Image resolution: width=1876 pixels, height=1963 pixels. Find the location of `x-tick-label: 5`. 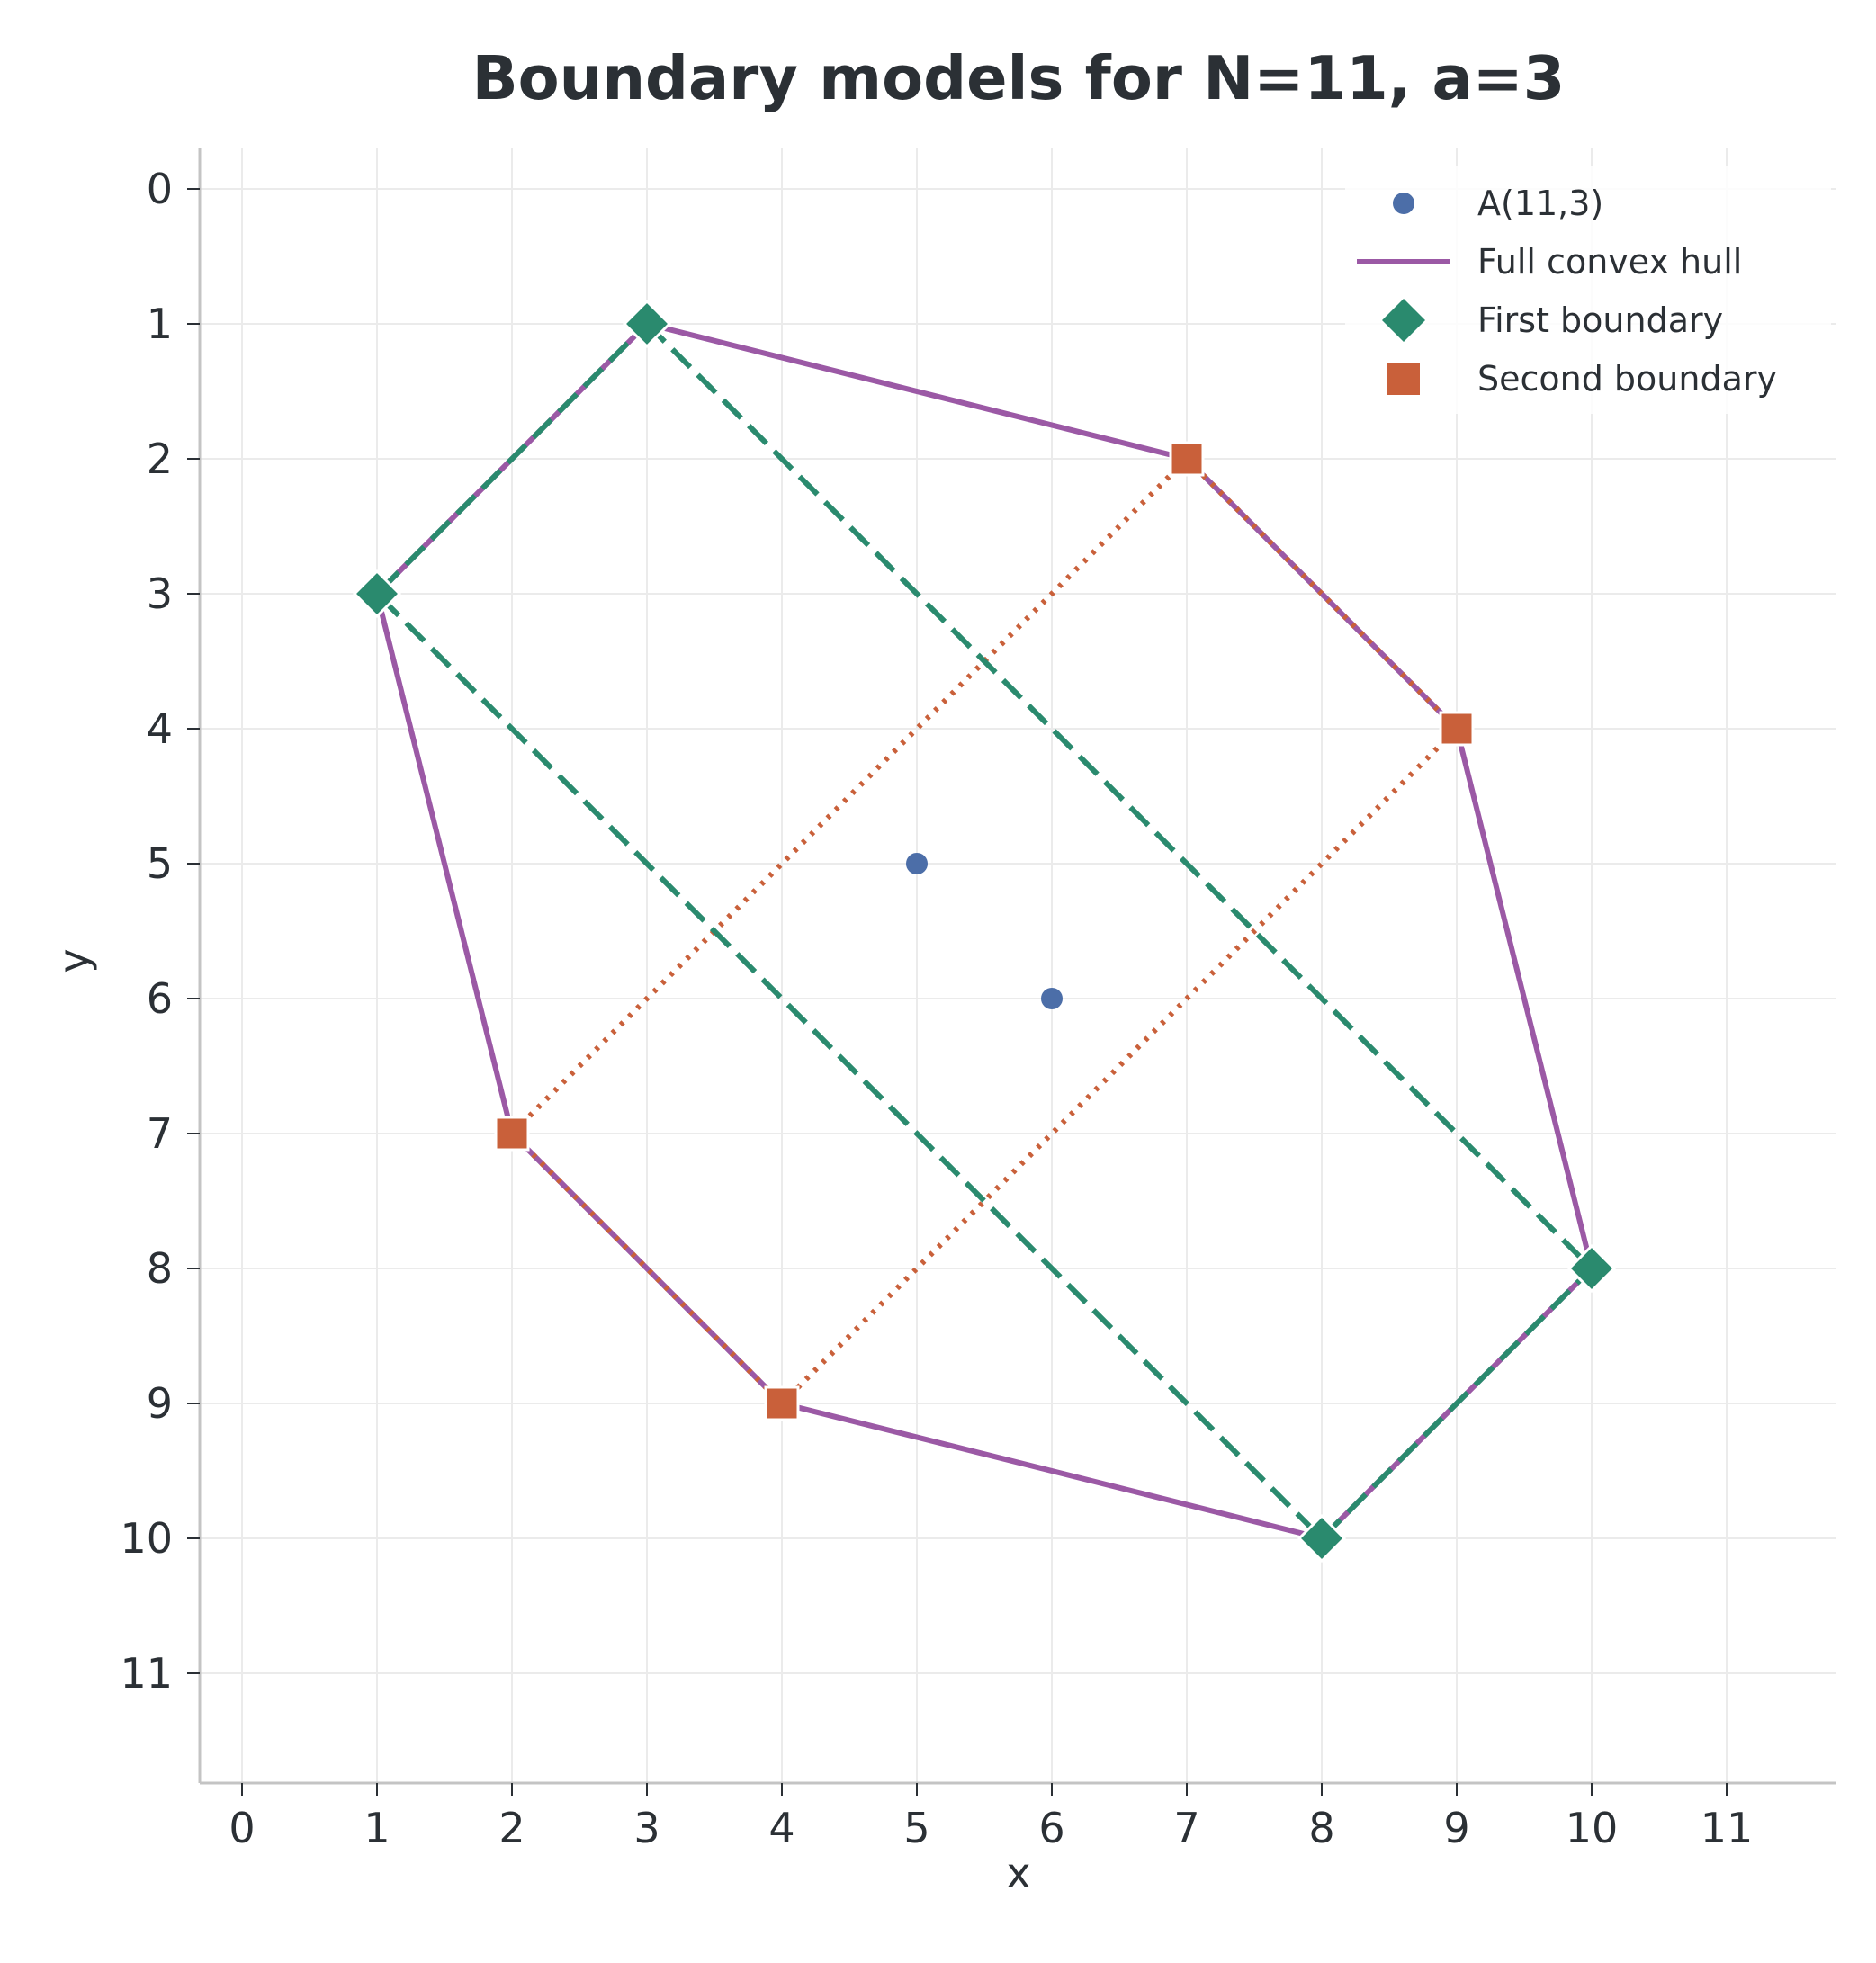

x-tick-label: 5 is located at coordinates (916, 1828).